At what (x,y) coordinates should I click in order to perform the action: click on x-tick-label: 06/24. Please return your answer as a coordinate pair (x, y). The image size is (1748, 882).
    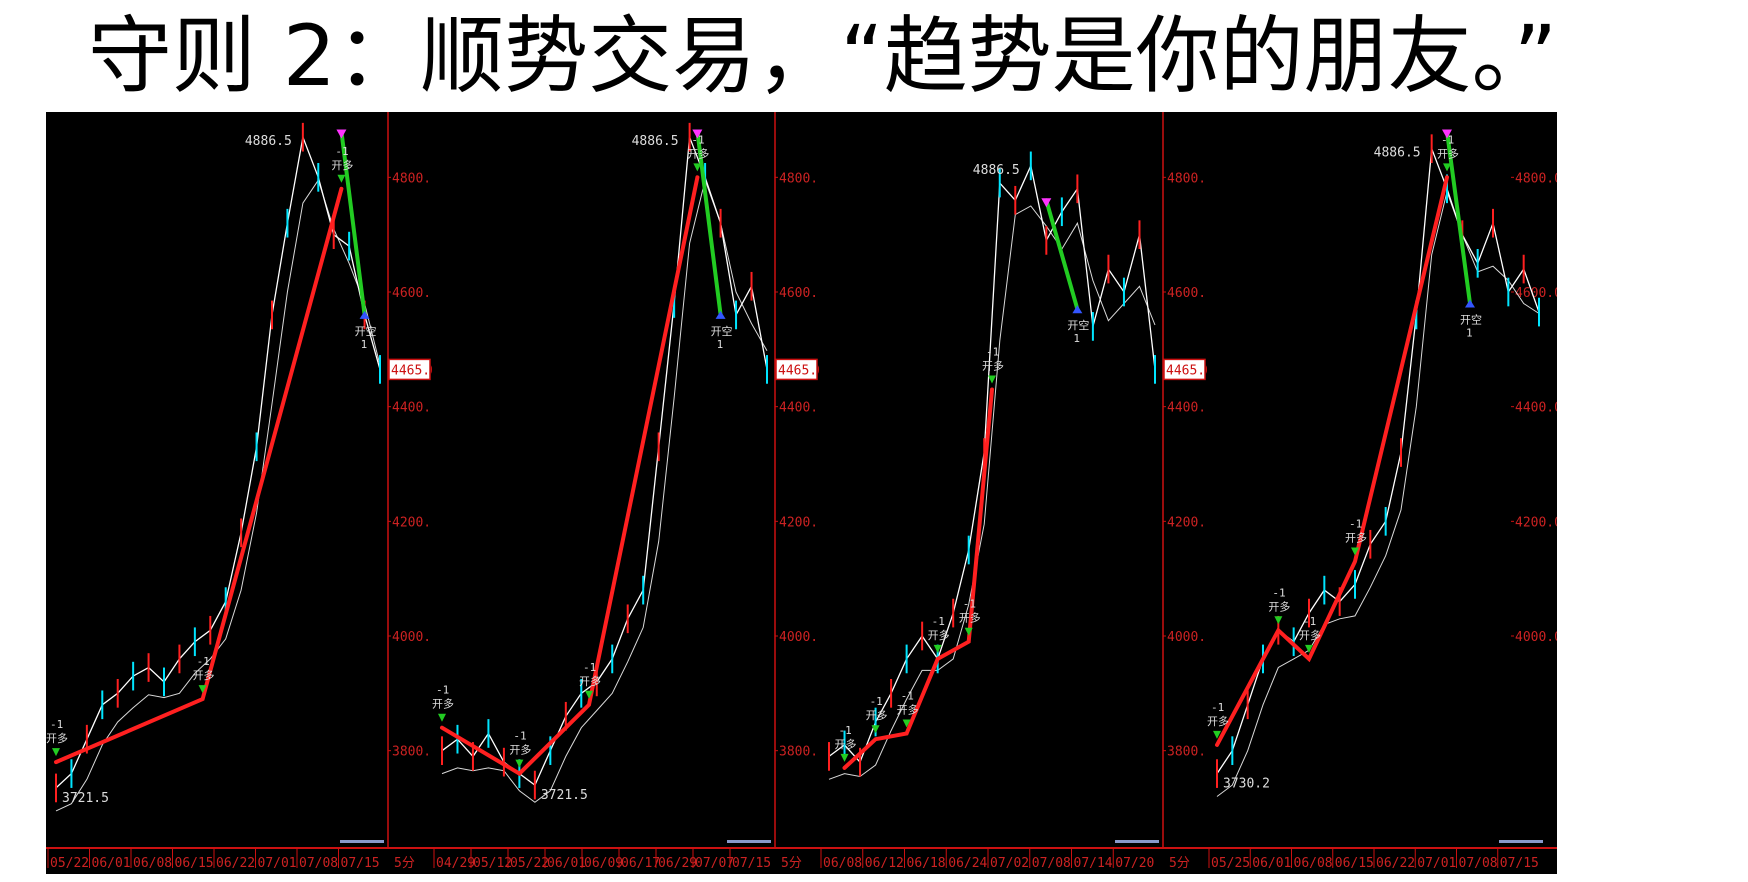
    Looking at the image, I should click on (967, 863).